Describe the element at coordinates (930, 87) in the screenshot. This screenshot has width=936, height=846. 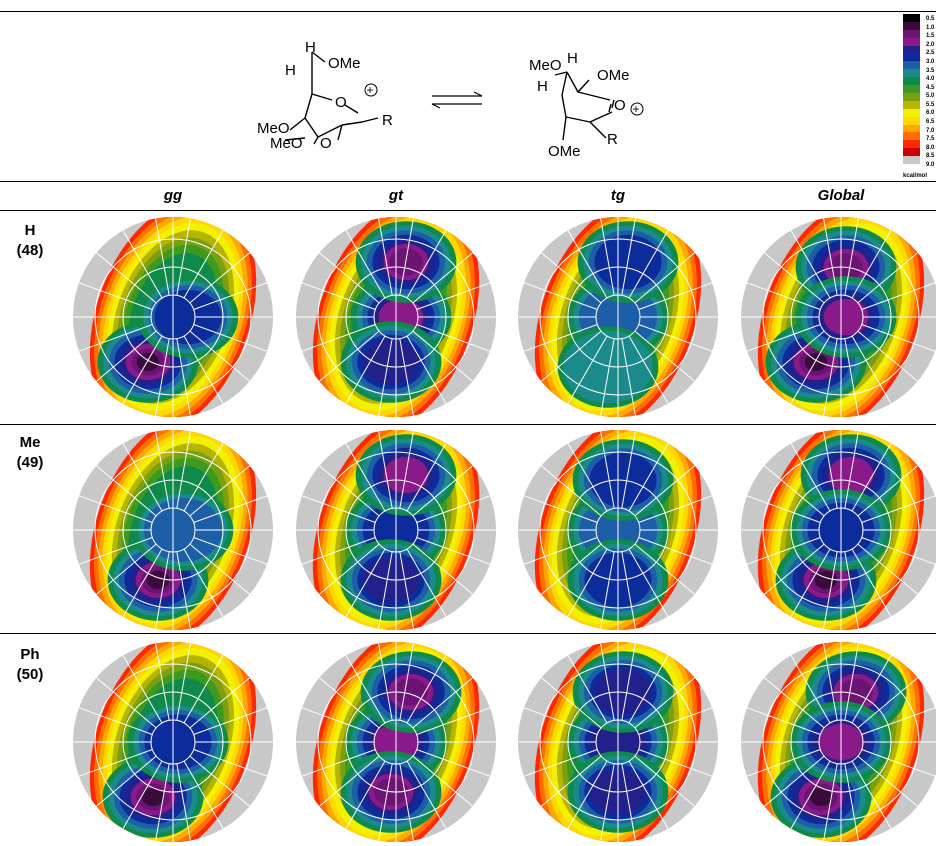
I see `legend-tick-label: 4.5` at that location.